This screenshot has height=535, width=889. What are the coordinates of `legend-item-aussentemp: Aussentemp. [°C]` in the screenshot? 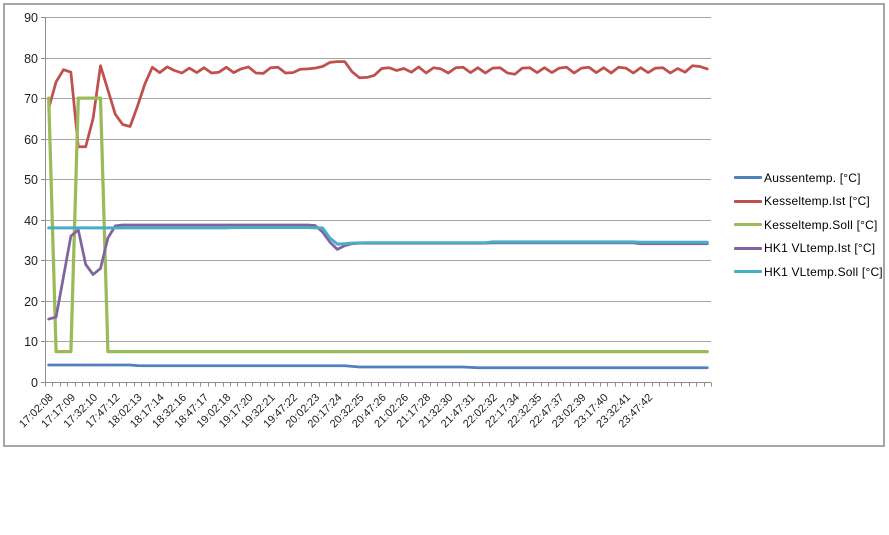 It's located at (808, 178).